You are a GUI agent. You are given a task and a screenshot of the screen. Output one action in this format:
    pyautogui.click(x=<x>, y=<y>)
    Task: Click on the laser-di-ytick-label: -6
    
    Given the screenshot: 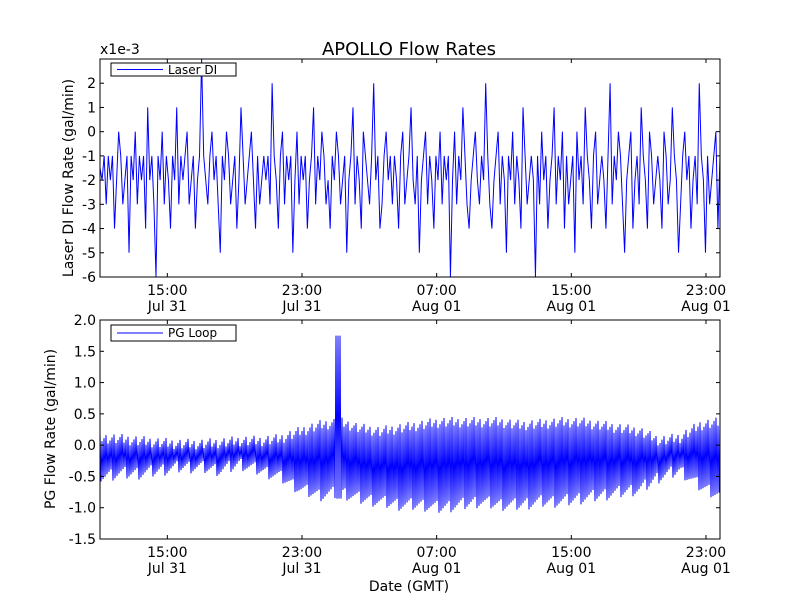 What is the action you would take?
    pyautogui.click(x=89, y=278)
    